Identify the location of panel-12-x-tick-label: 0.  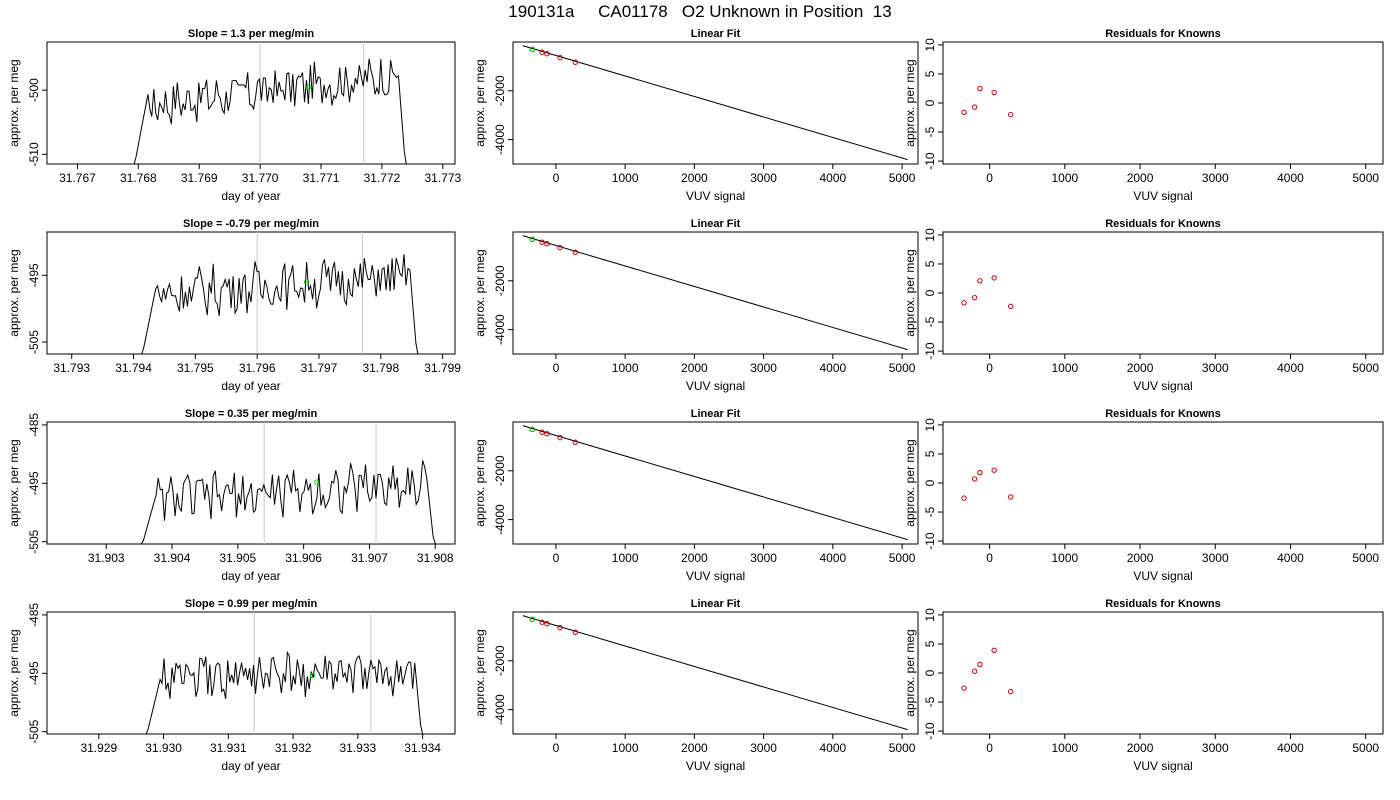
(989, 748).